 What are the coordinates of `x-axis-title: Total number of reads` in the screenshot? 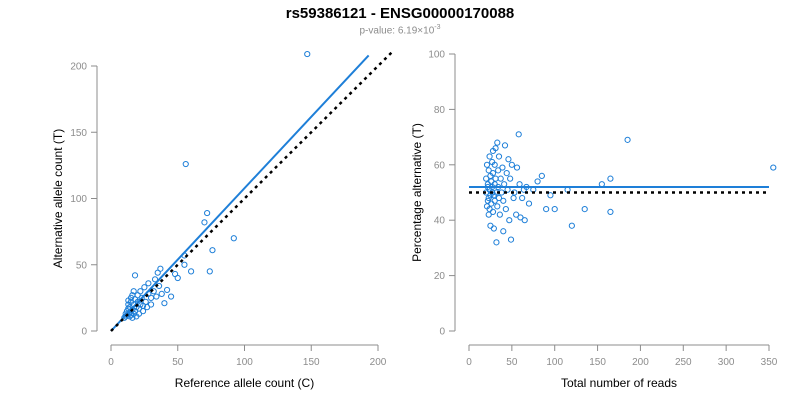 It's located at (619, 383).